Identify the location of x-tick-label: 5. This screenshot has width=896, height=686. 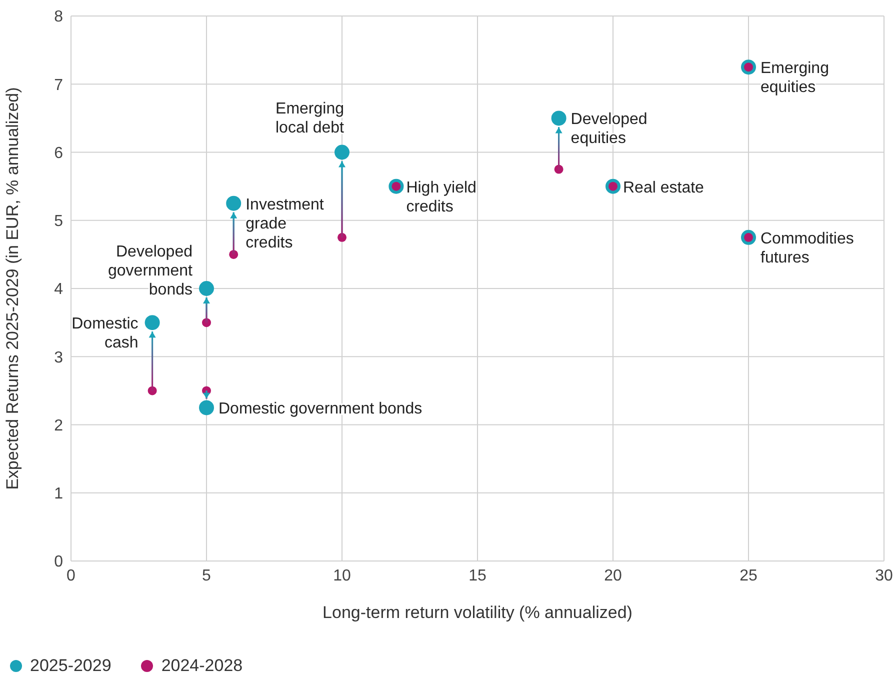
(207, 575).